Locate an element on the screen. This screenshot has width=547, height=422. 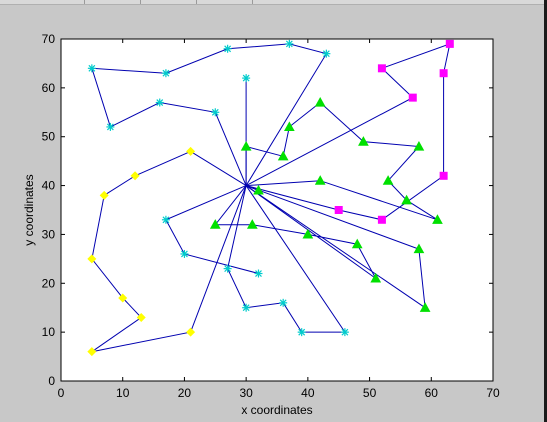
figure-toolbar-strip is located at coordinates (273, 2).